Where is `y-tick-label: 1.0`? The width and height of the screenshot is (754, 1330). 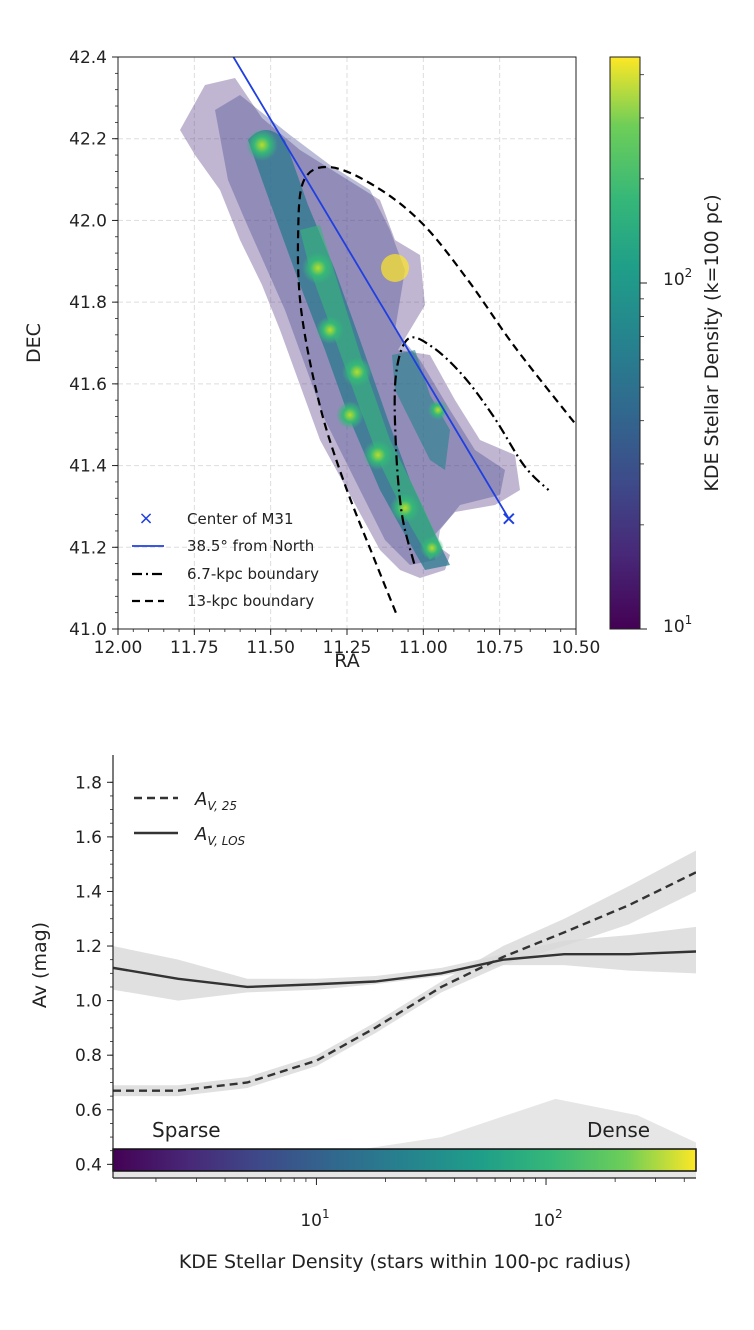 y-tick-label: 1.0 is located at coordinates (88, 1002).